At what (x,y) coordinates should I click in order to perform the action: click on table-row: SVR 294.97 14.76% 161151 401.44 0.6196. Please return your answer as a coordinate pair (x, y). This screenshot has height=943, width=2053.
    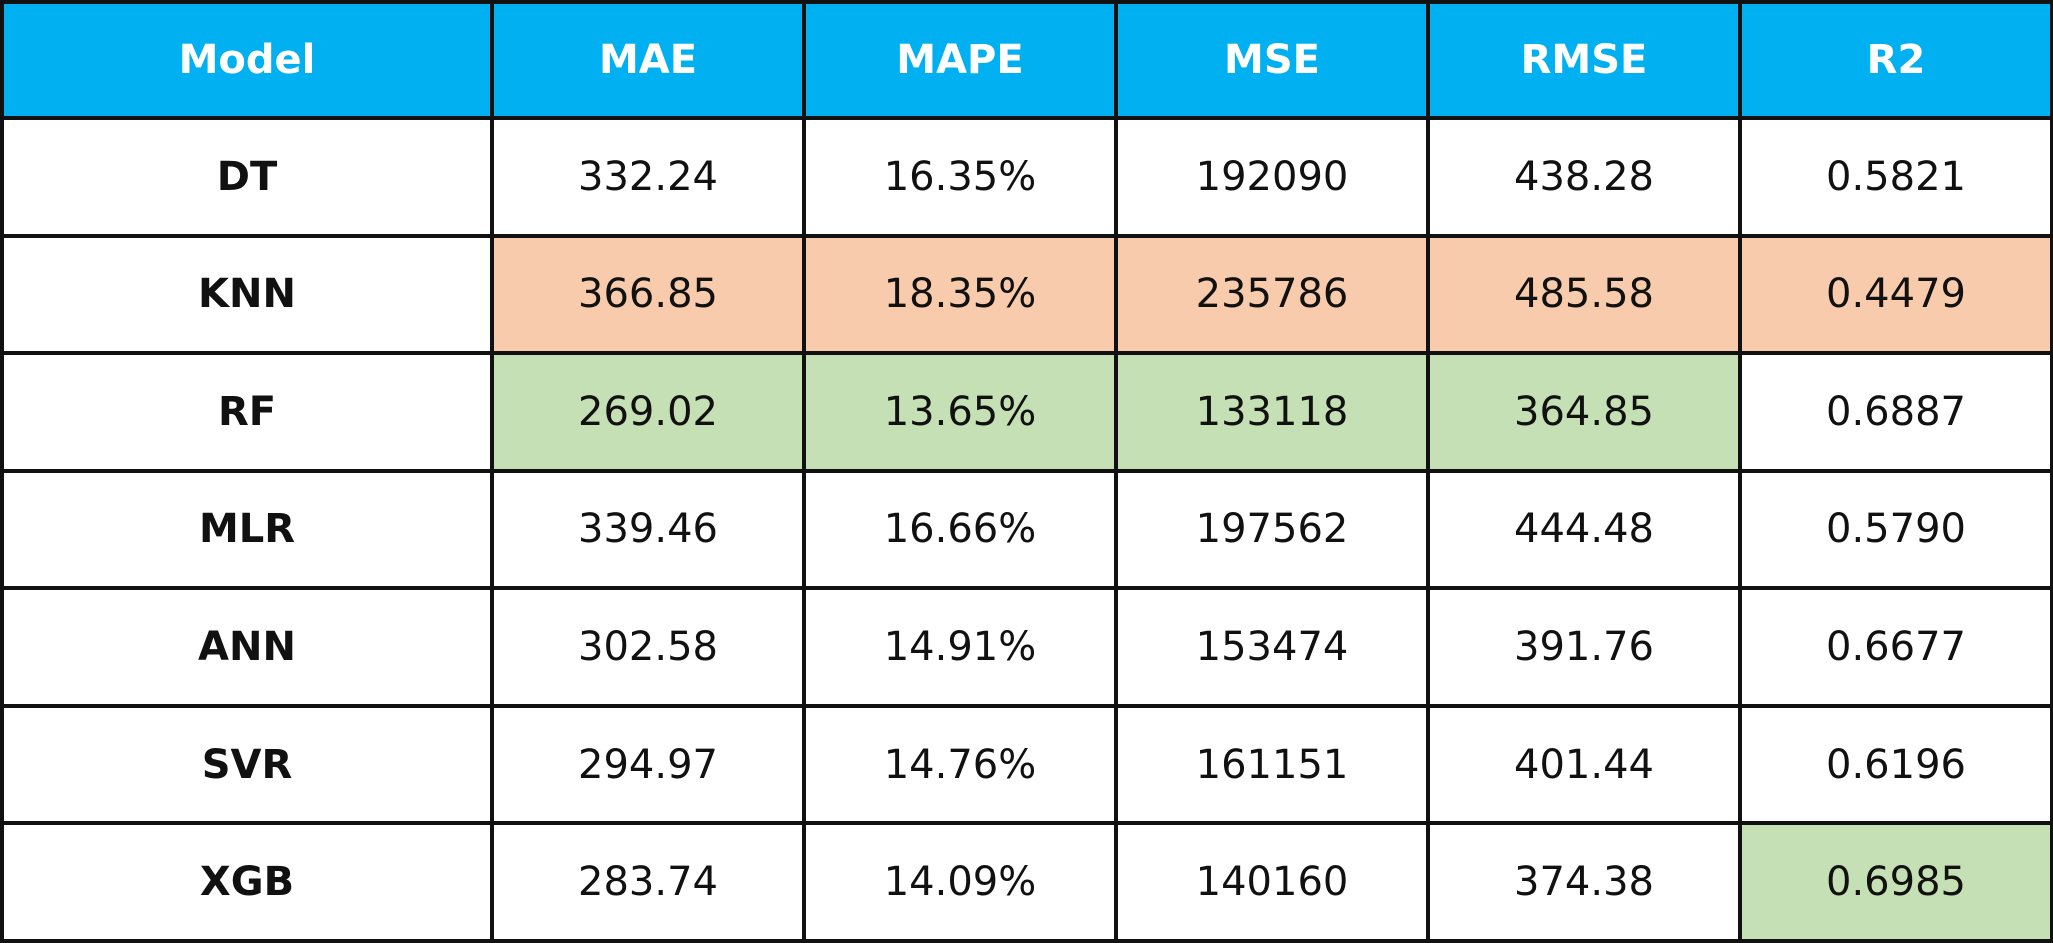
    Looking at the image, I should click on (1026, 764).